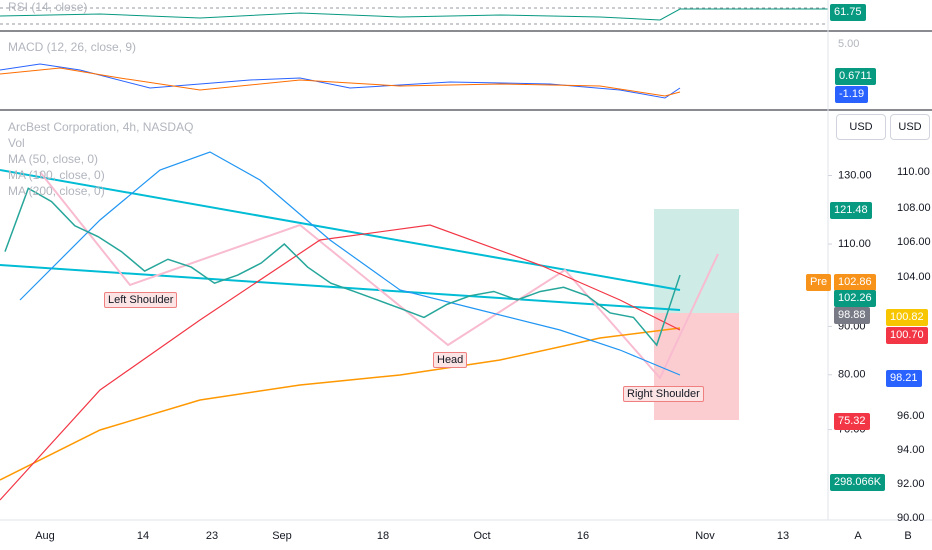 This screenshot has height=550, width=932. Describe the element at coordinates (141, 300) in the screenshot. I see `pattern-label: Left Shoulder` at that location.